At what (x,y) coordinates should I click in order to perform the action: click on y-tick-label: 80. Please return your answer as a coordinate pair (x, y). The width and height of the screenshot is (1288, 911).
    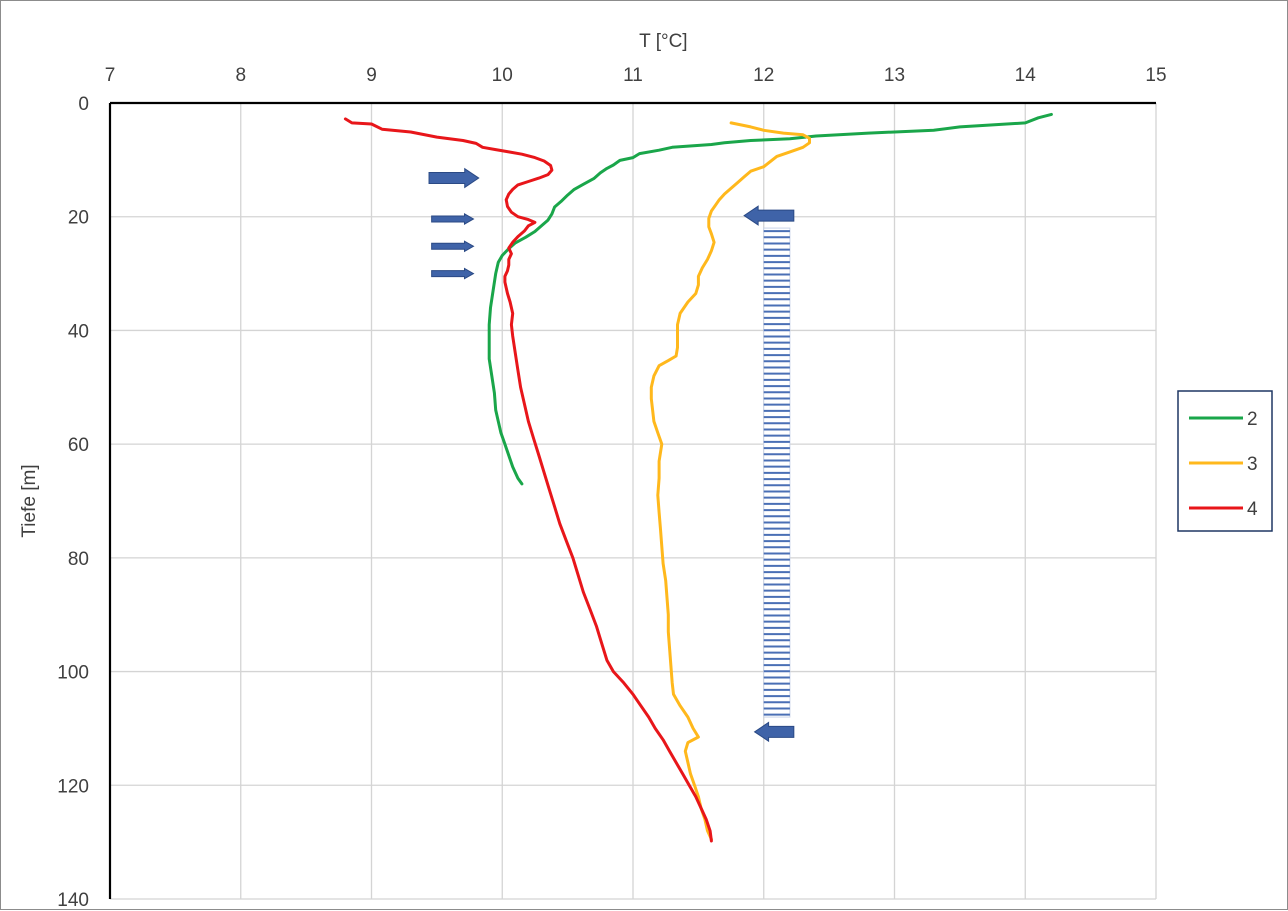
    Looking at the image, I should click on (78, 559).